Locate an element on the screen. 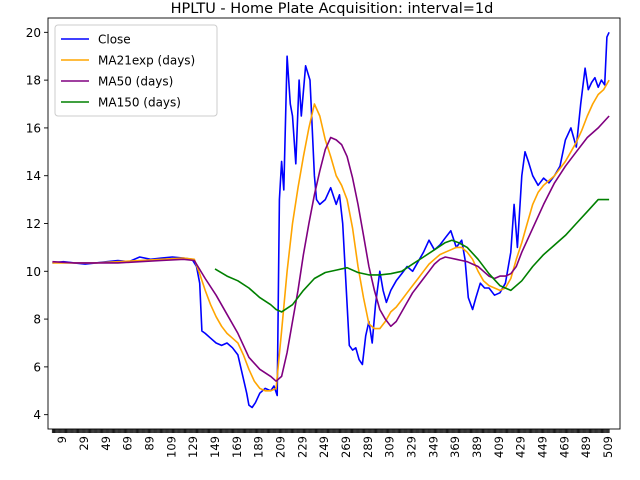  x-tick-label: 249 is located at coordinates (324, 447).